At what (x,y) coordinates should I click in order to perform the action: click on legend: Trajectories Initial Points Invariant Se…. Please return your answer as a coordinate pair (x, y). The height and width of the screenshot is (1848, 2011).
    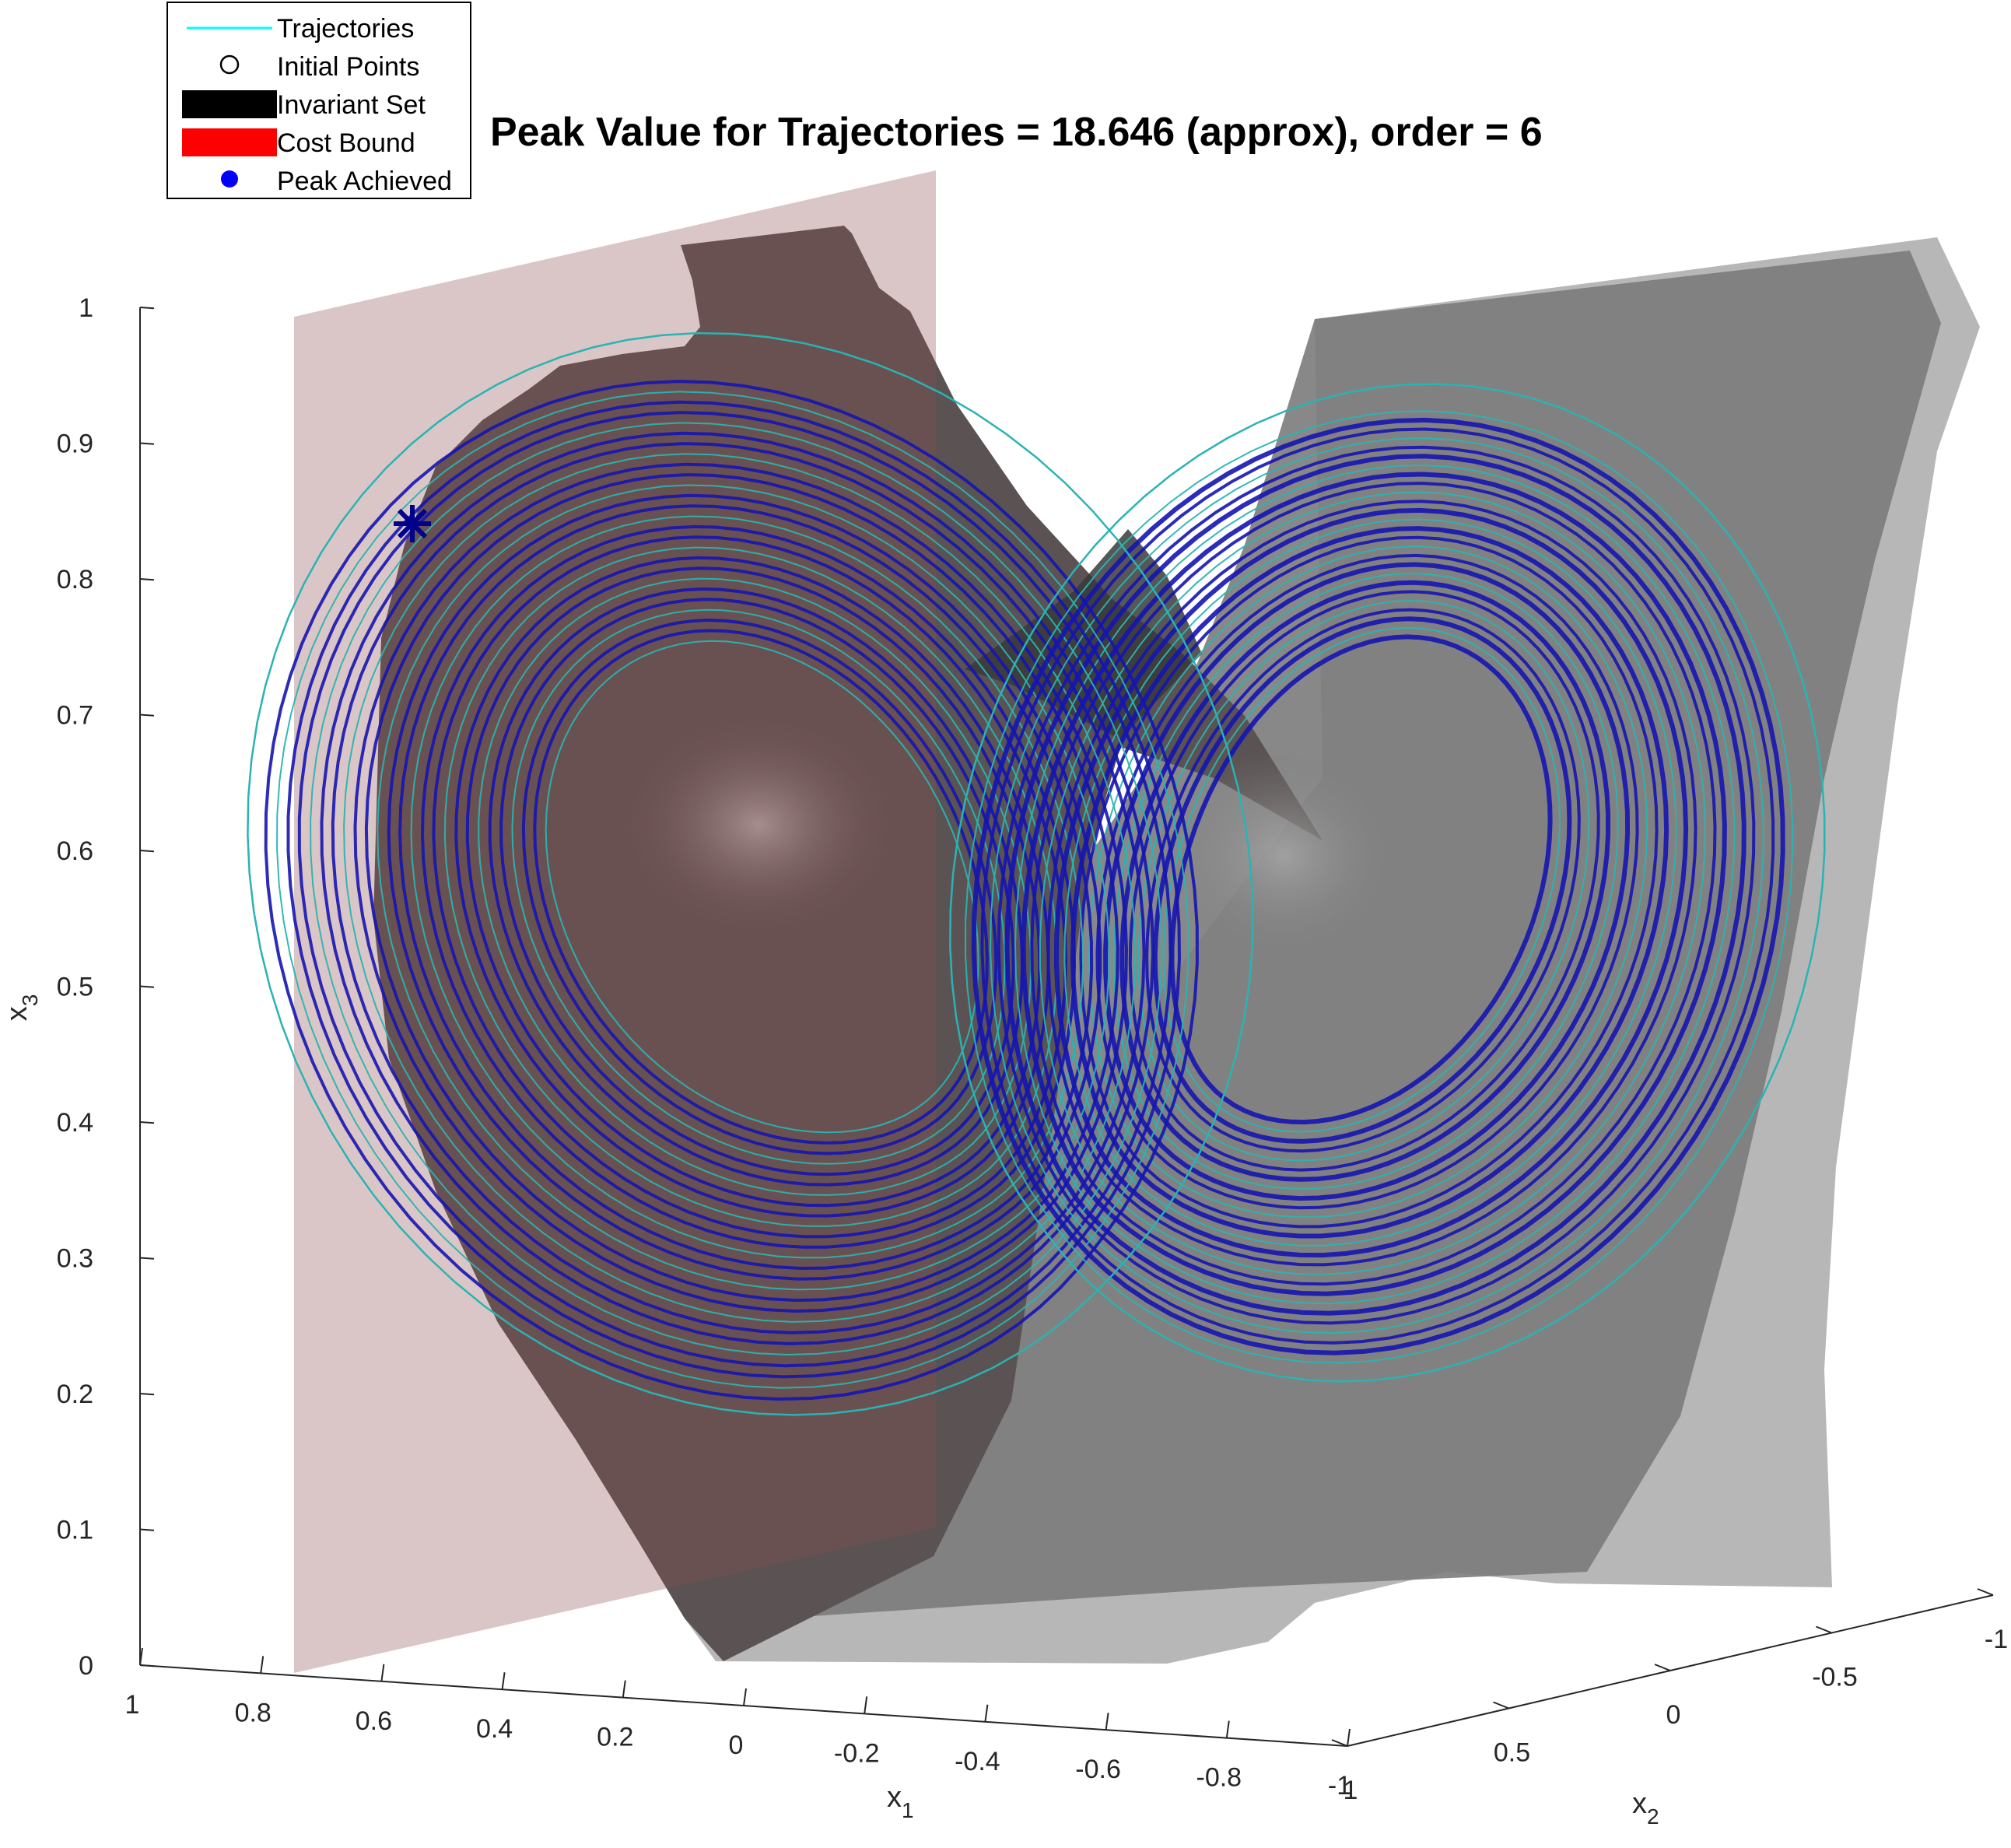
    Looking at the image, I should click on (318, 101).